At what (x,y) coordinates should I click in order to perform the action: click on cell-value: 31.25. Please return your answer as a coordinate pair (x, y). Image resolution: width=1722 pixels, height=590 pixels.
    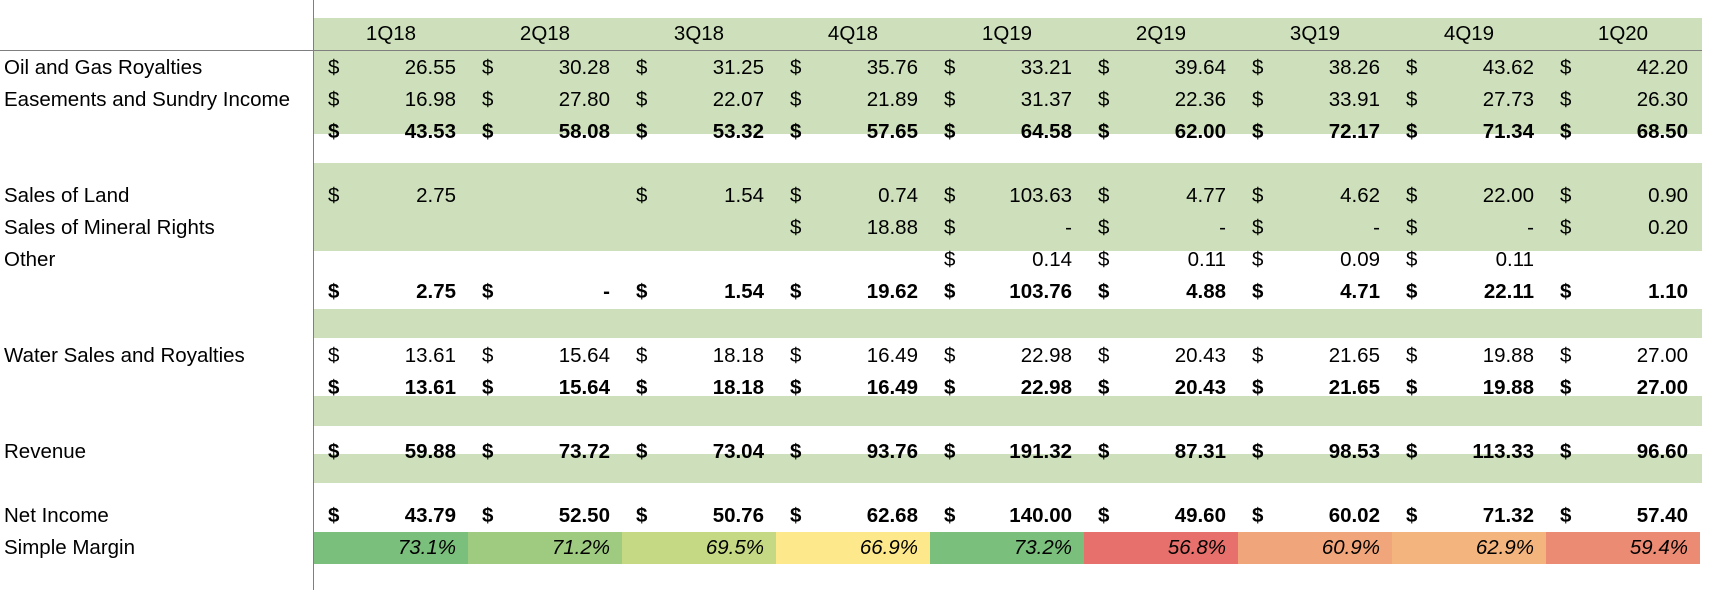
    Looking at the image, I should click on (738, 67).